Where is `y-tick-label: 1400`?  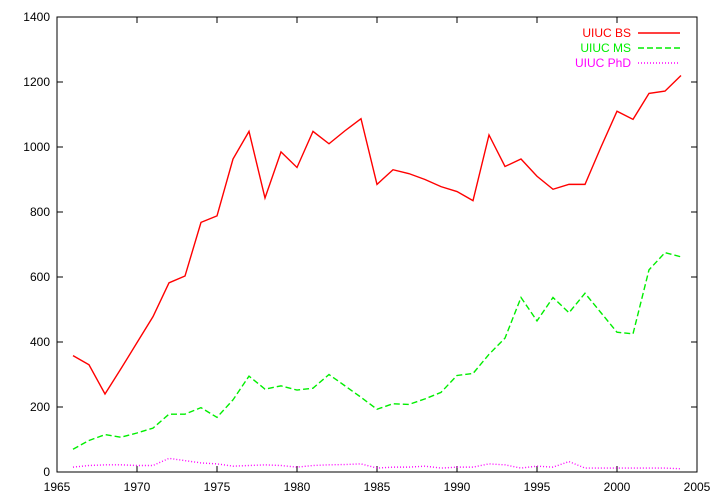
y-tick-label: 1400 is located at coordinates (36, 17).